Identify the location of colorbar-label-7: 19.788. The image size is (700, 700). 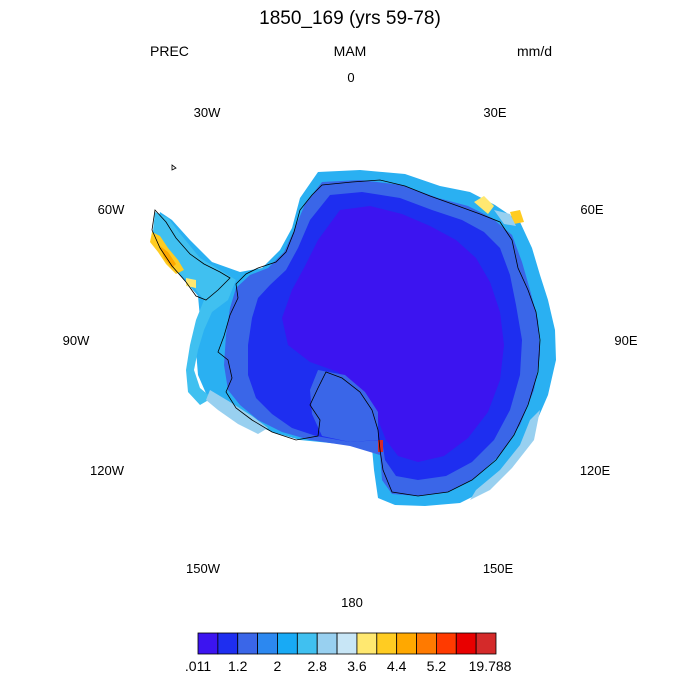
(490, 666).